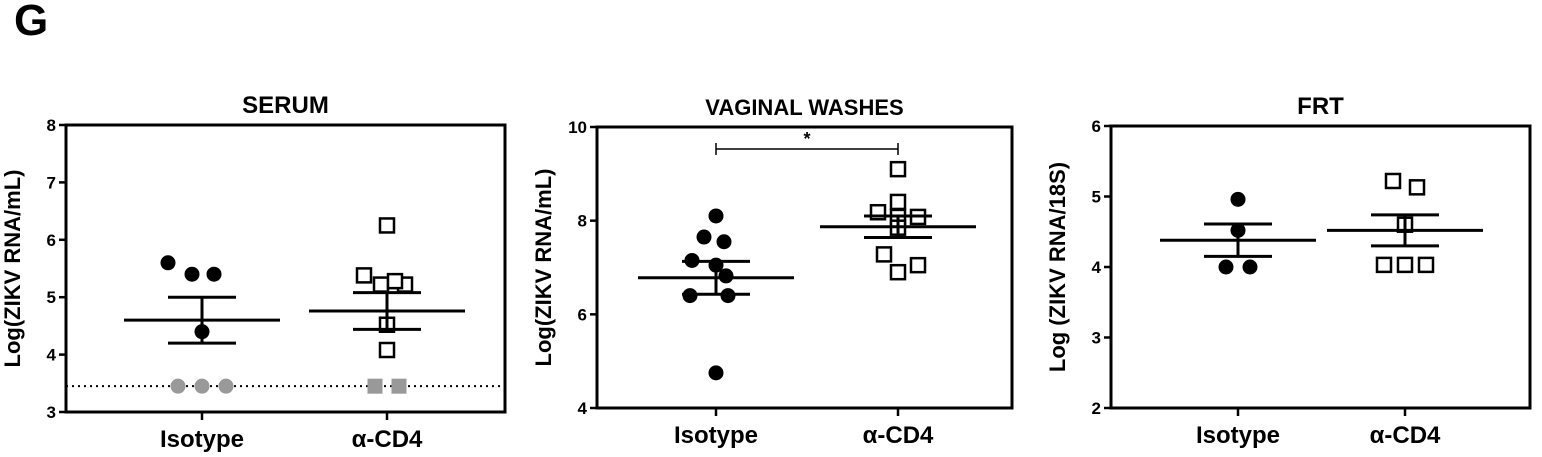 The height and width of the screenshot is (457, 1542). What do you see at coordinates (577, 127) in the screenshot?
I see `y-tick-label: 10` at bounding box center [577, 127].